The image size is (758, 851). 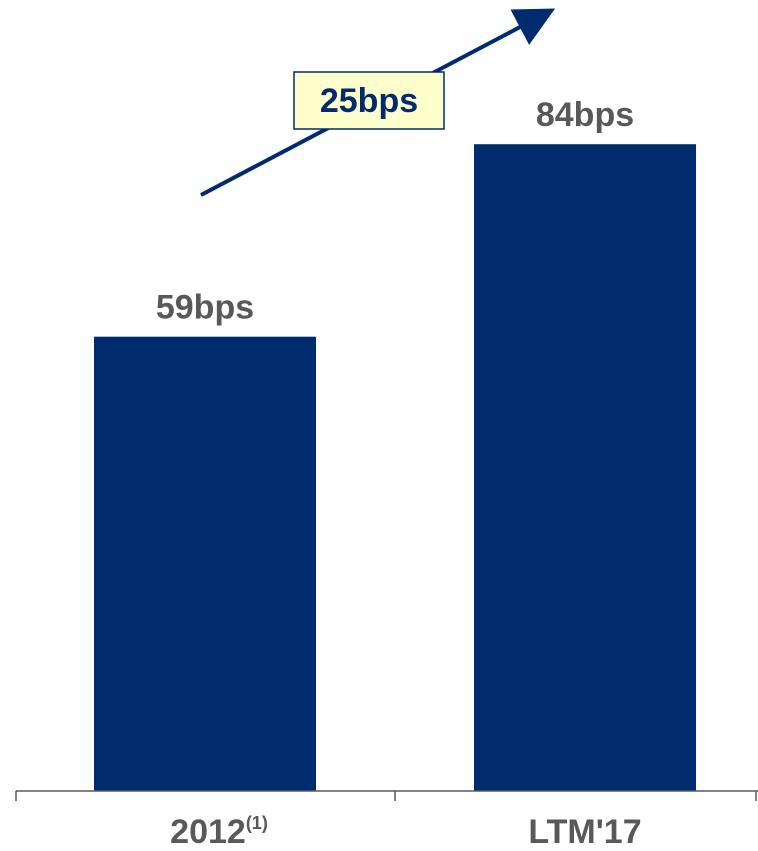 I want to click on value-label-2012: 59bps, so click(x=205, y=308).